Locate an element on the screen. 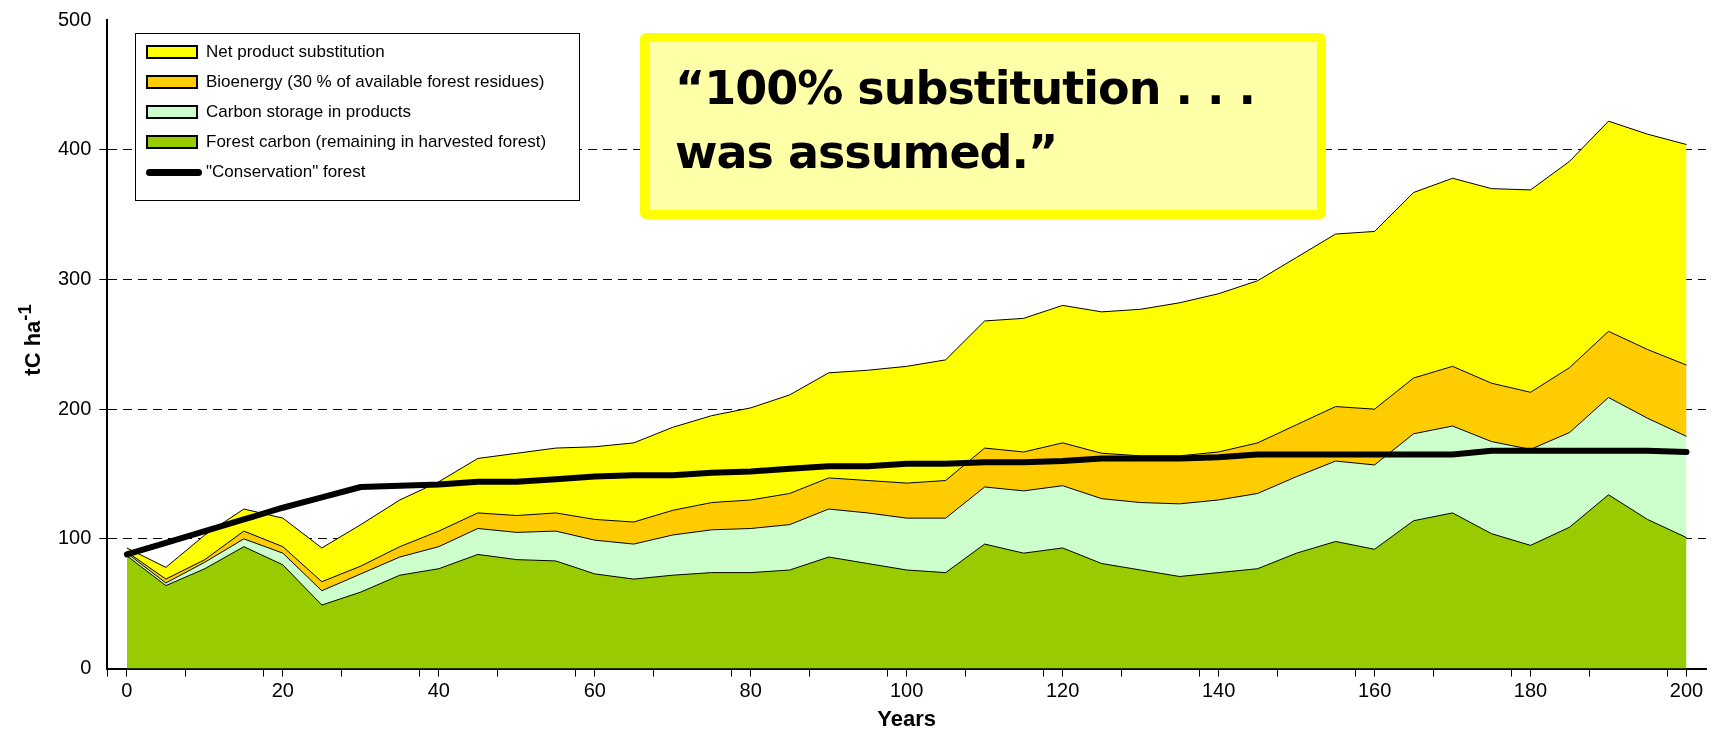 The width and height of the screenshot is (1716, 737). x-tick-label: 100 is located at coordinates (907, 690).